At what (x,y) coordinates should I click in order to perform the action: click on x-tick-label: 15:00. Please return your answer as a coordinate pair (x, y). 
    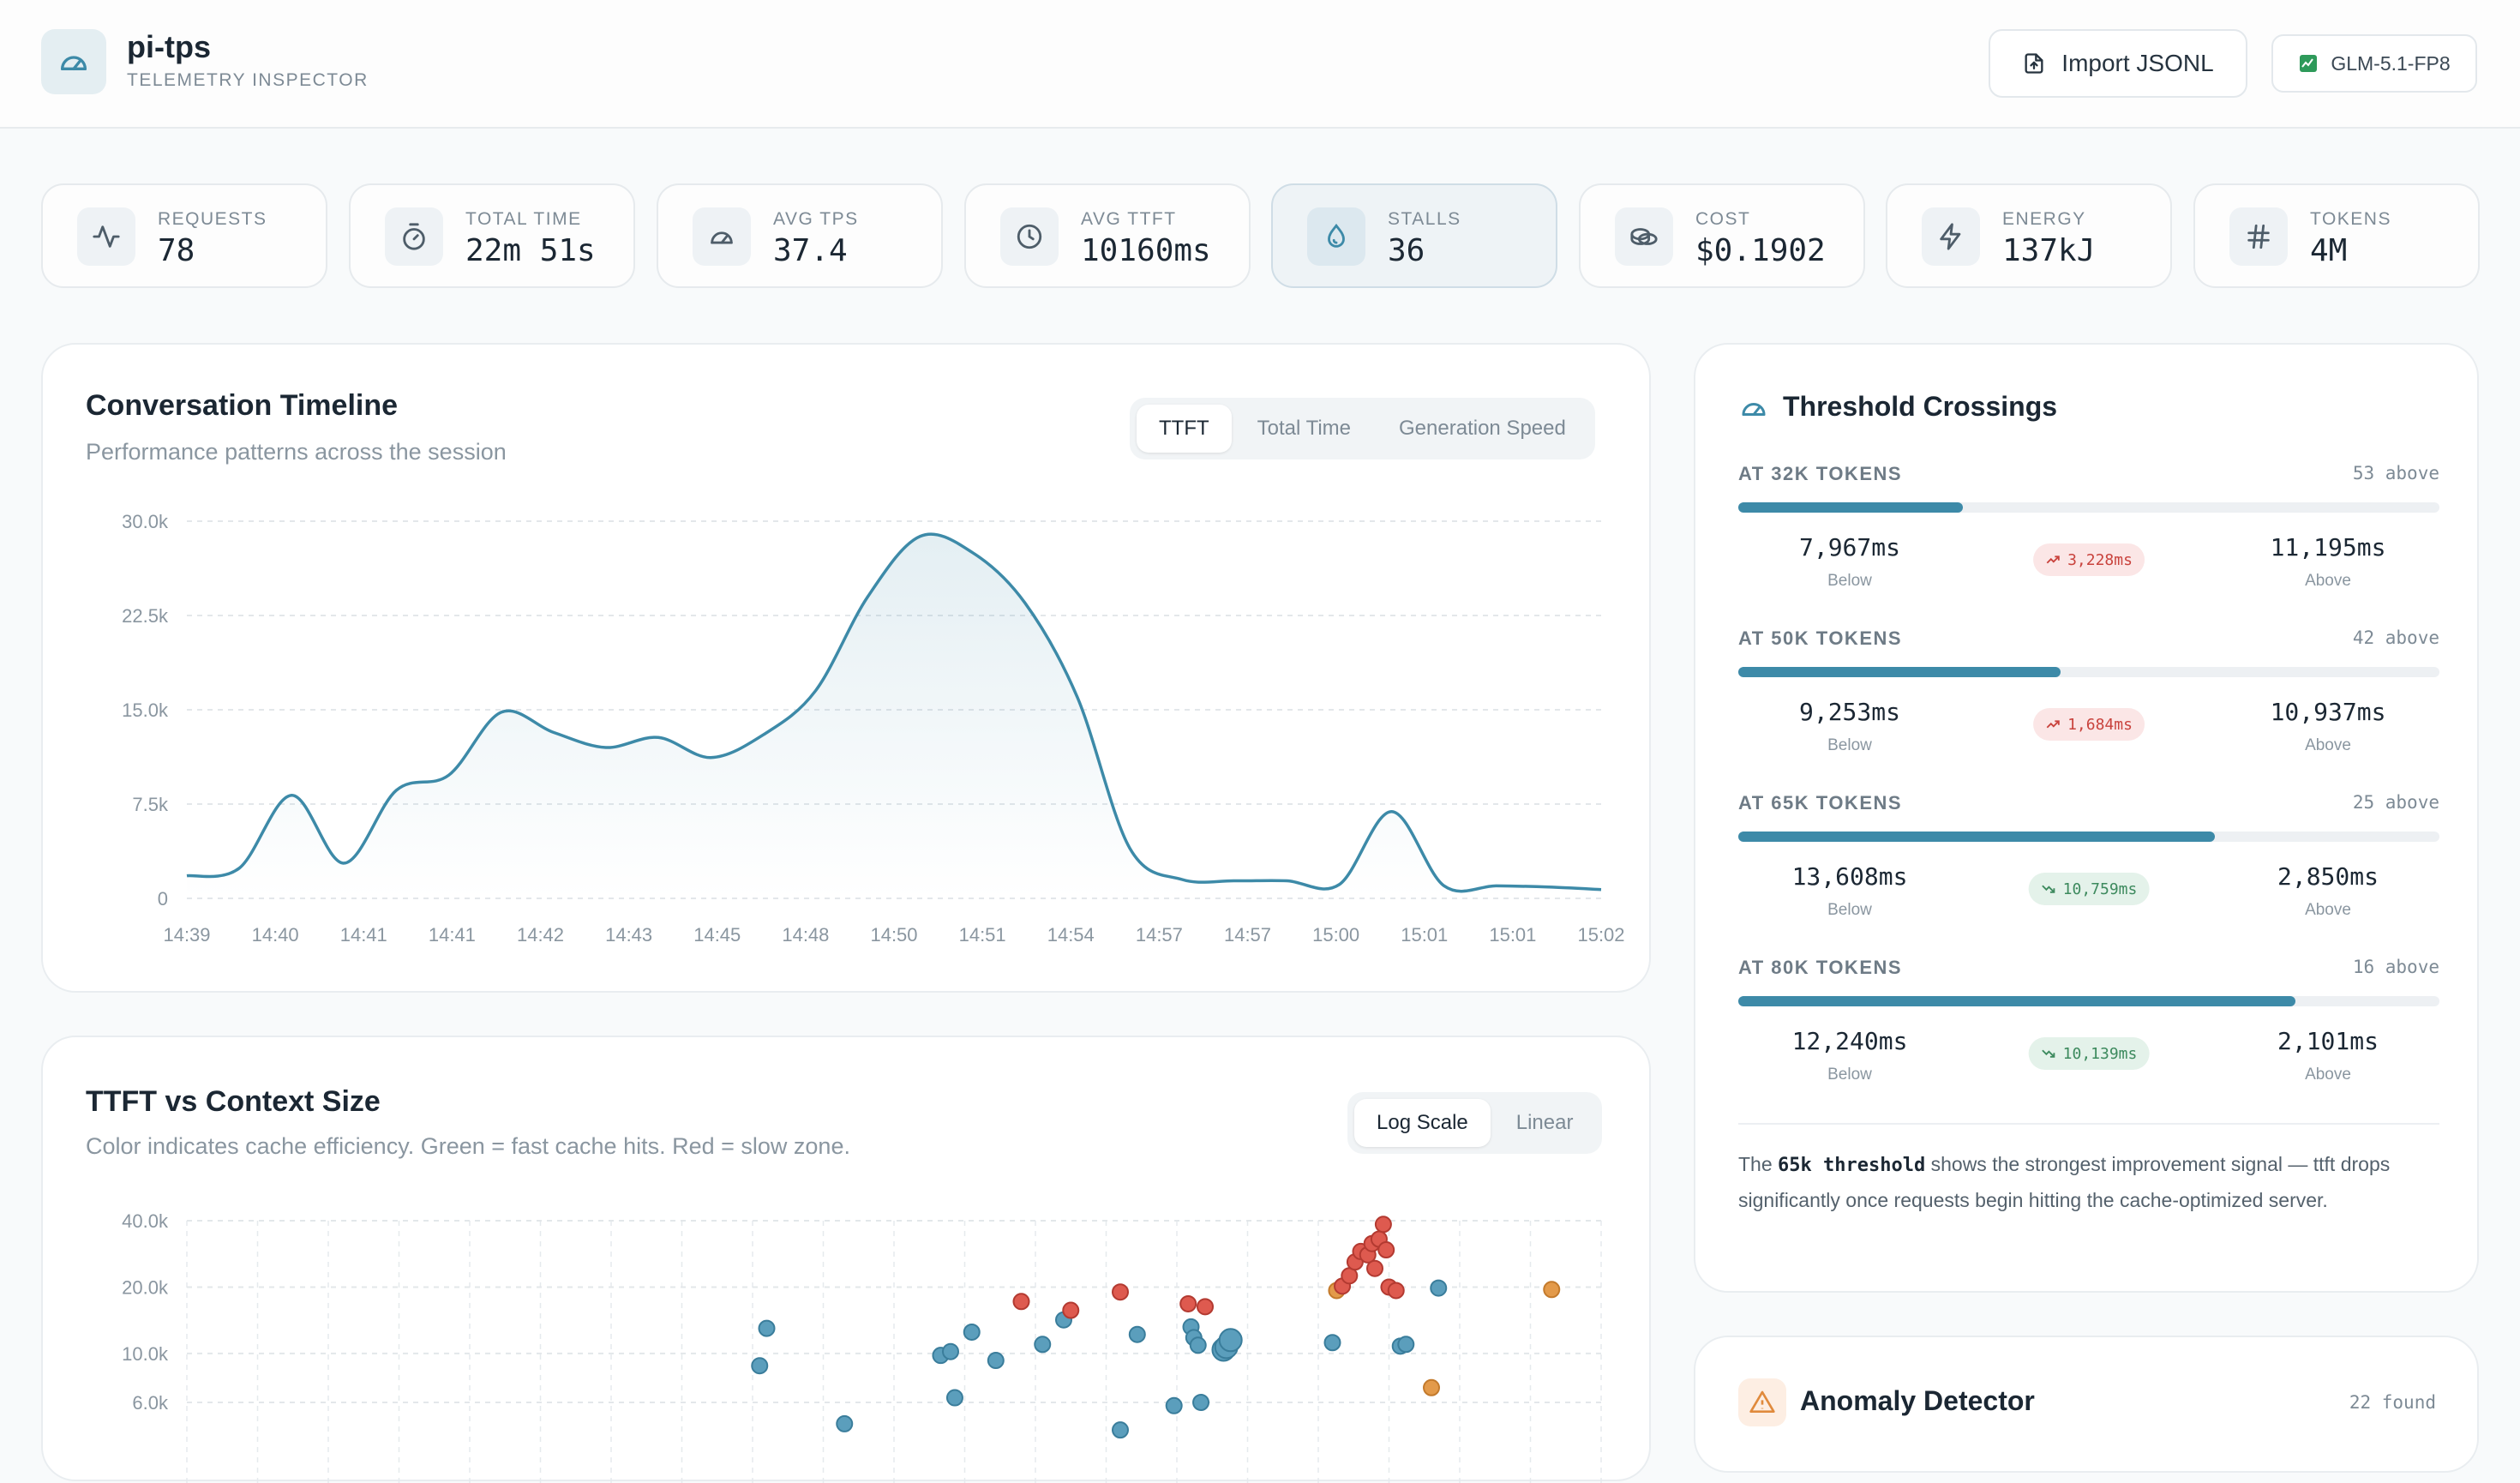
    Looking at the image, I should click on (1335, 935).